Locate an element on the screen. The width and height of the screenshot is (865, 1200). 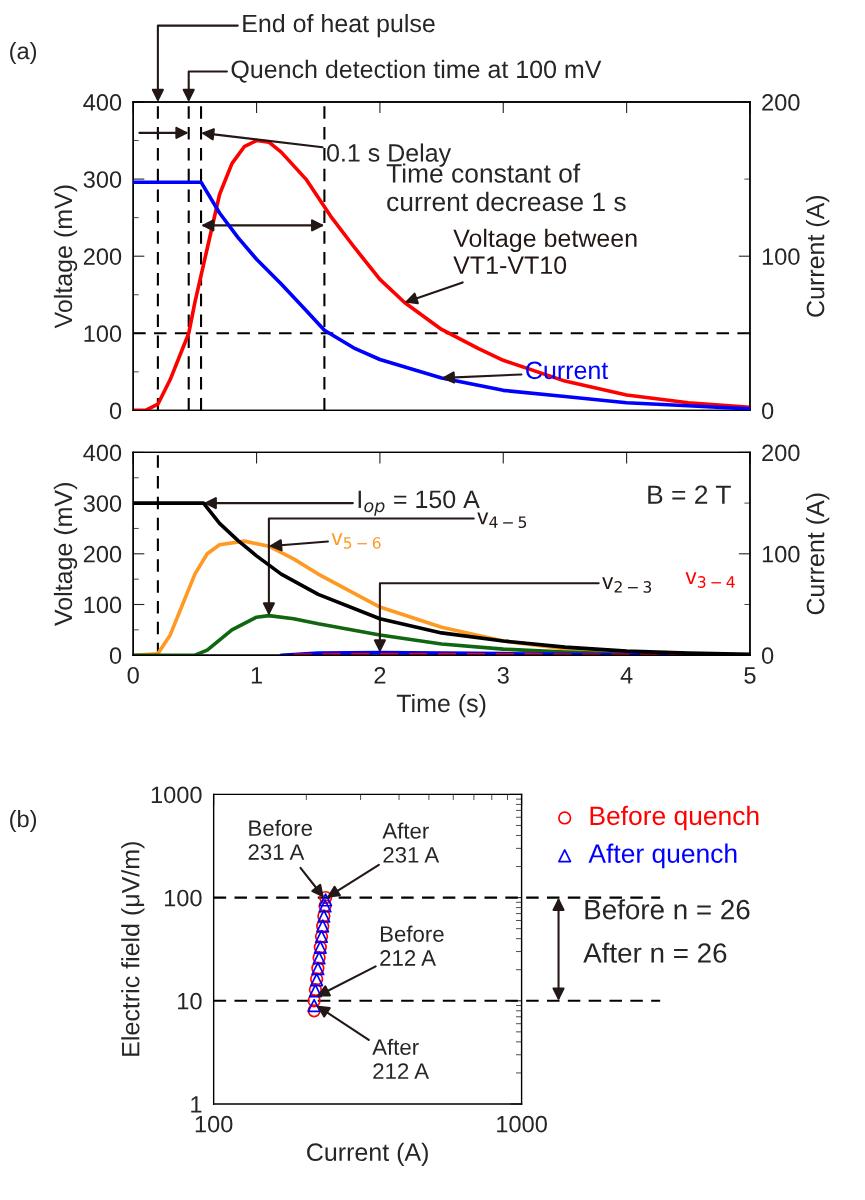
annotation: After 212 A is located at coordinates (401, 1058).